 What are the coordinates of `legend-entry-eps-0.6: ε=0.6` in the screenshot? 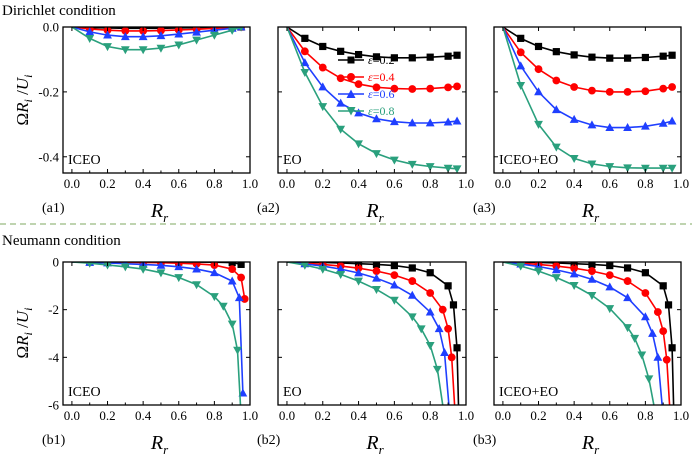 It's located at (366, 94).